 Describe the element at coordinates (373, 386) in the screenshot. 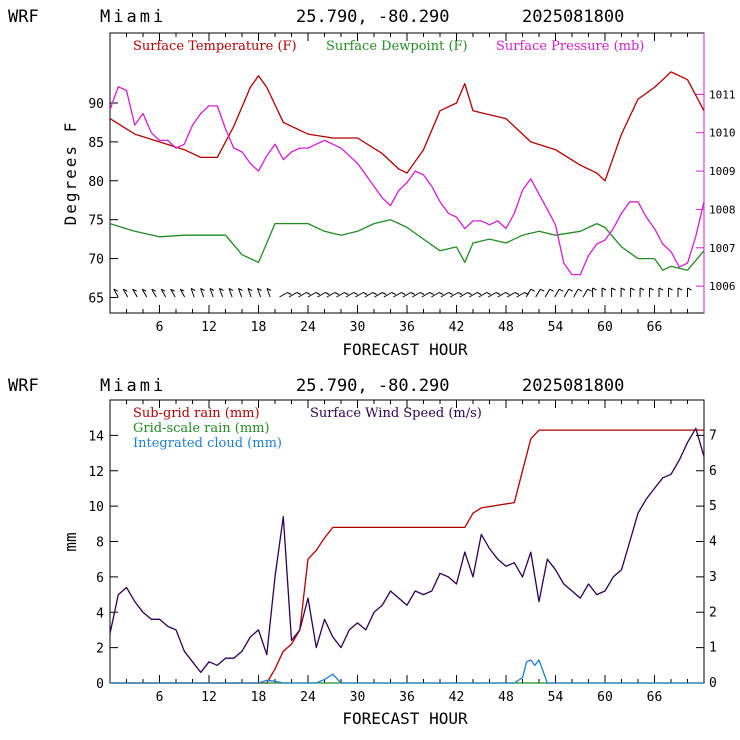

I see `header-coords-2: 25.790, -80.290` at that location.